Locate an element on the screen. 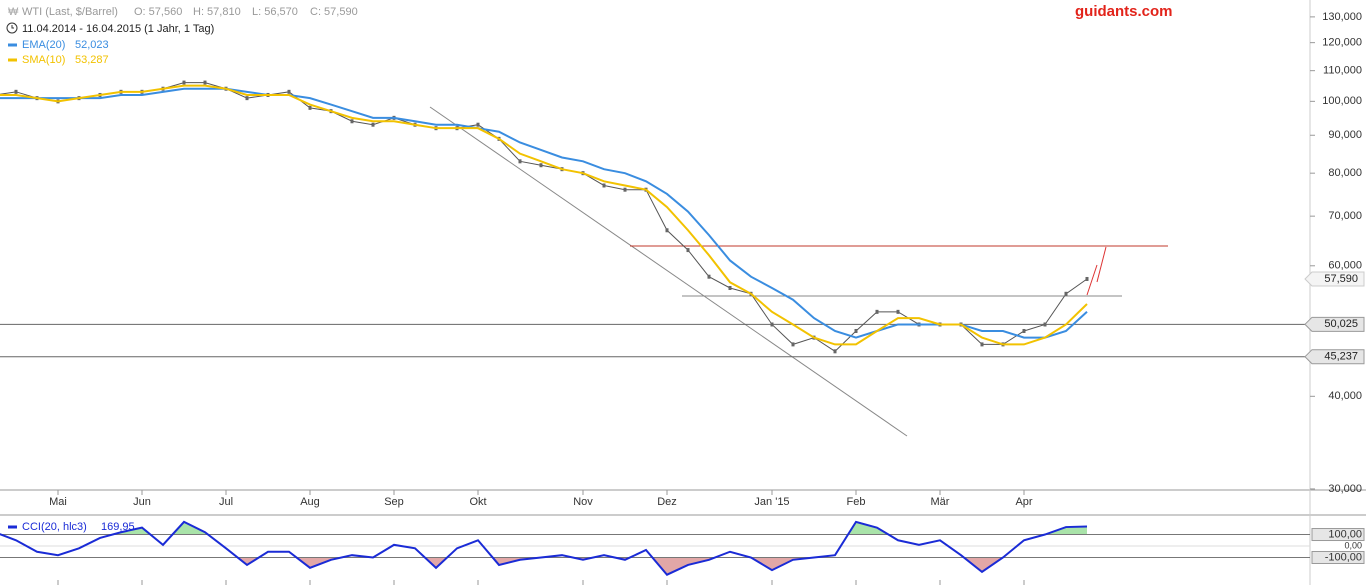 The width and height of the screenshot is (1366, 585). x-tick-label: Jul is located at coordinates (226, 502).